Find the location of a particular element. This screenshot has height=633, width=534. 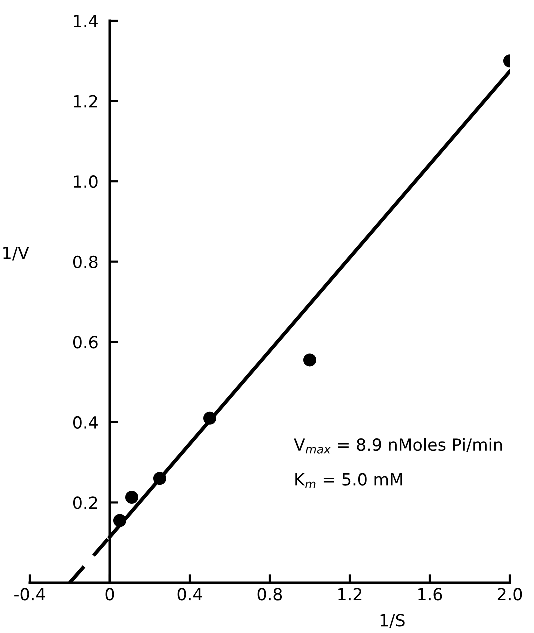

y-tick-label: 0.6 is located at coordinates (85, 342).